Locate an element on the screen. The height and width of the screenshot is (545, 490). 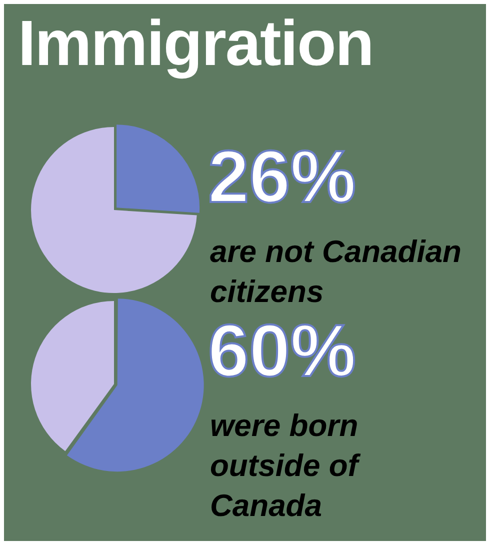
text: are not Canadian citizens is located at coordinates (336, 272).